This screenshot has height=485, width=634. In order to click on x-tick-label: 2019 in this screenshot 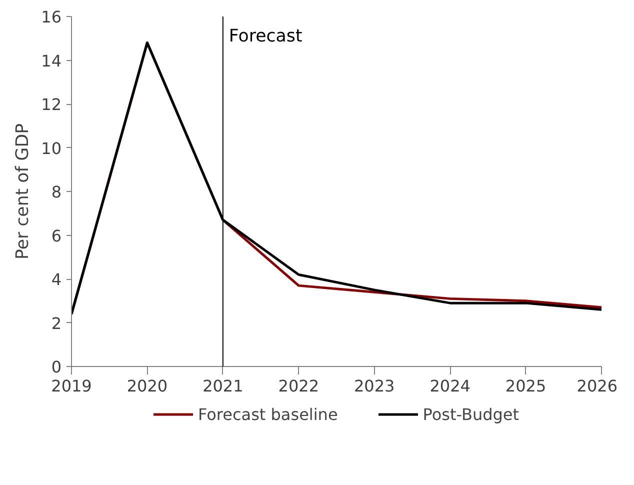, I will do `click(71, 386)`.